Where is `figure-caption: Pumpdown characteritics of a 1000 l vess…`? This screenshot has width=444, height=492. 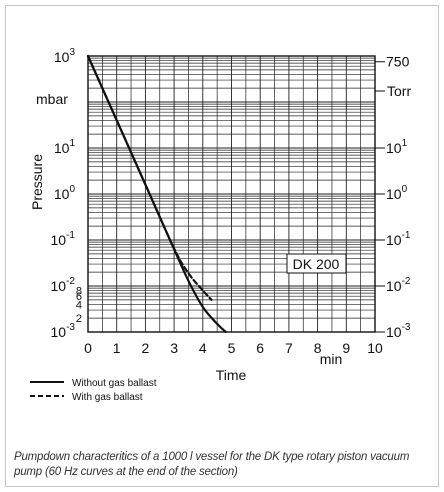
figure-caption: Pumpdown characteritics of a 1000 l vess… is located at coordinates (212, 464).